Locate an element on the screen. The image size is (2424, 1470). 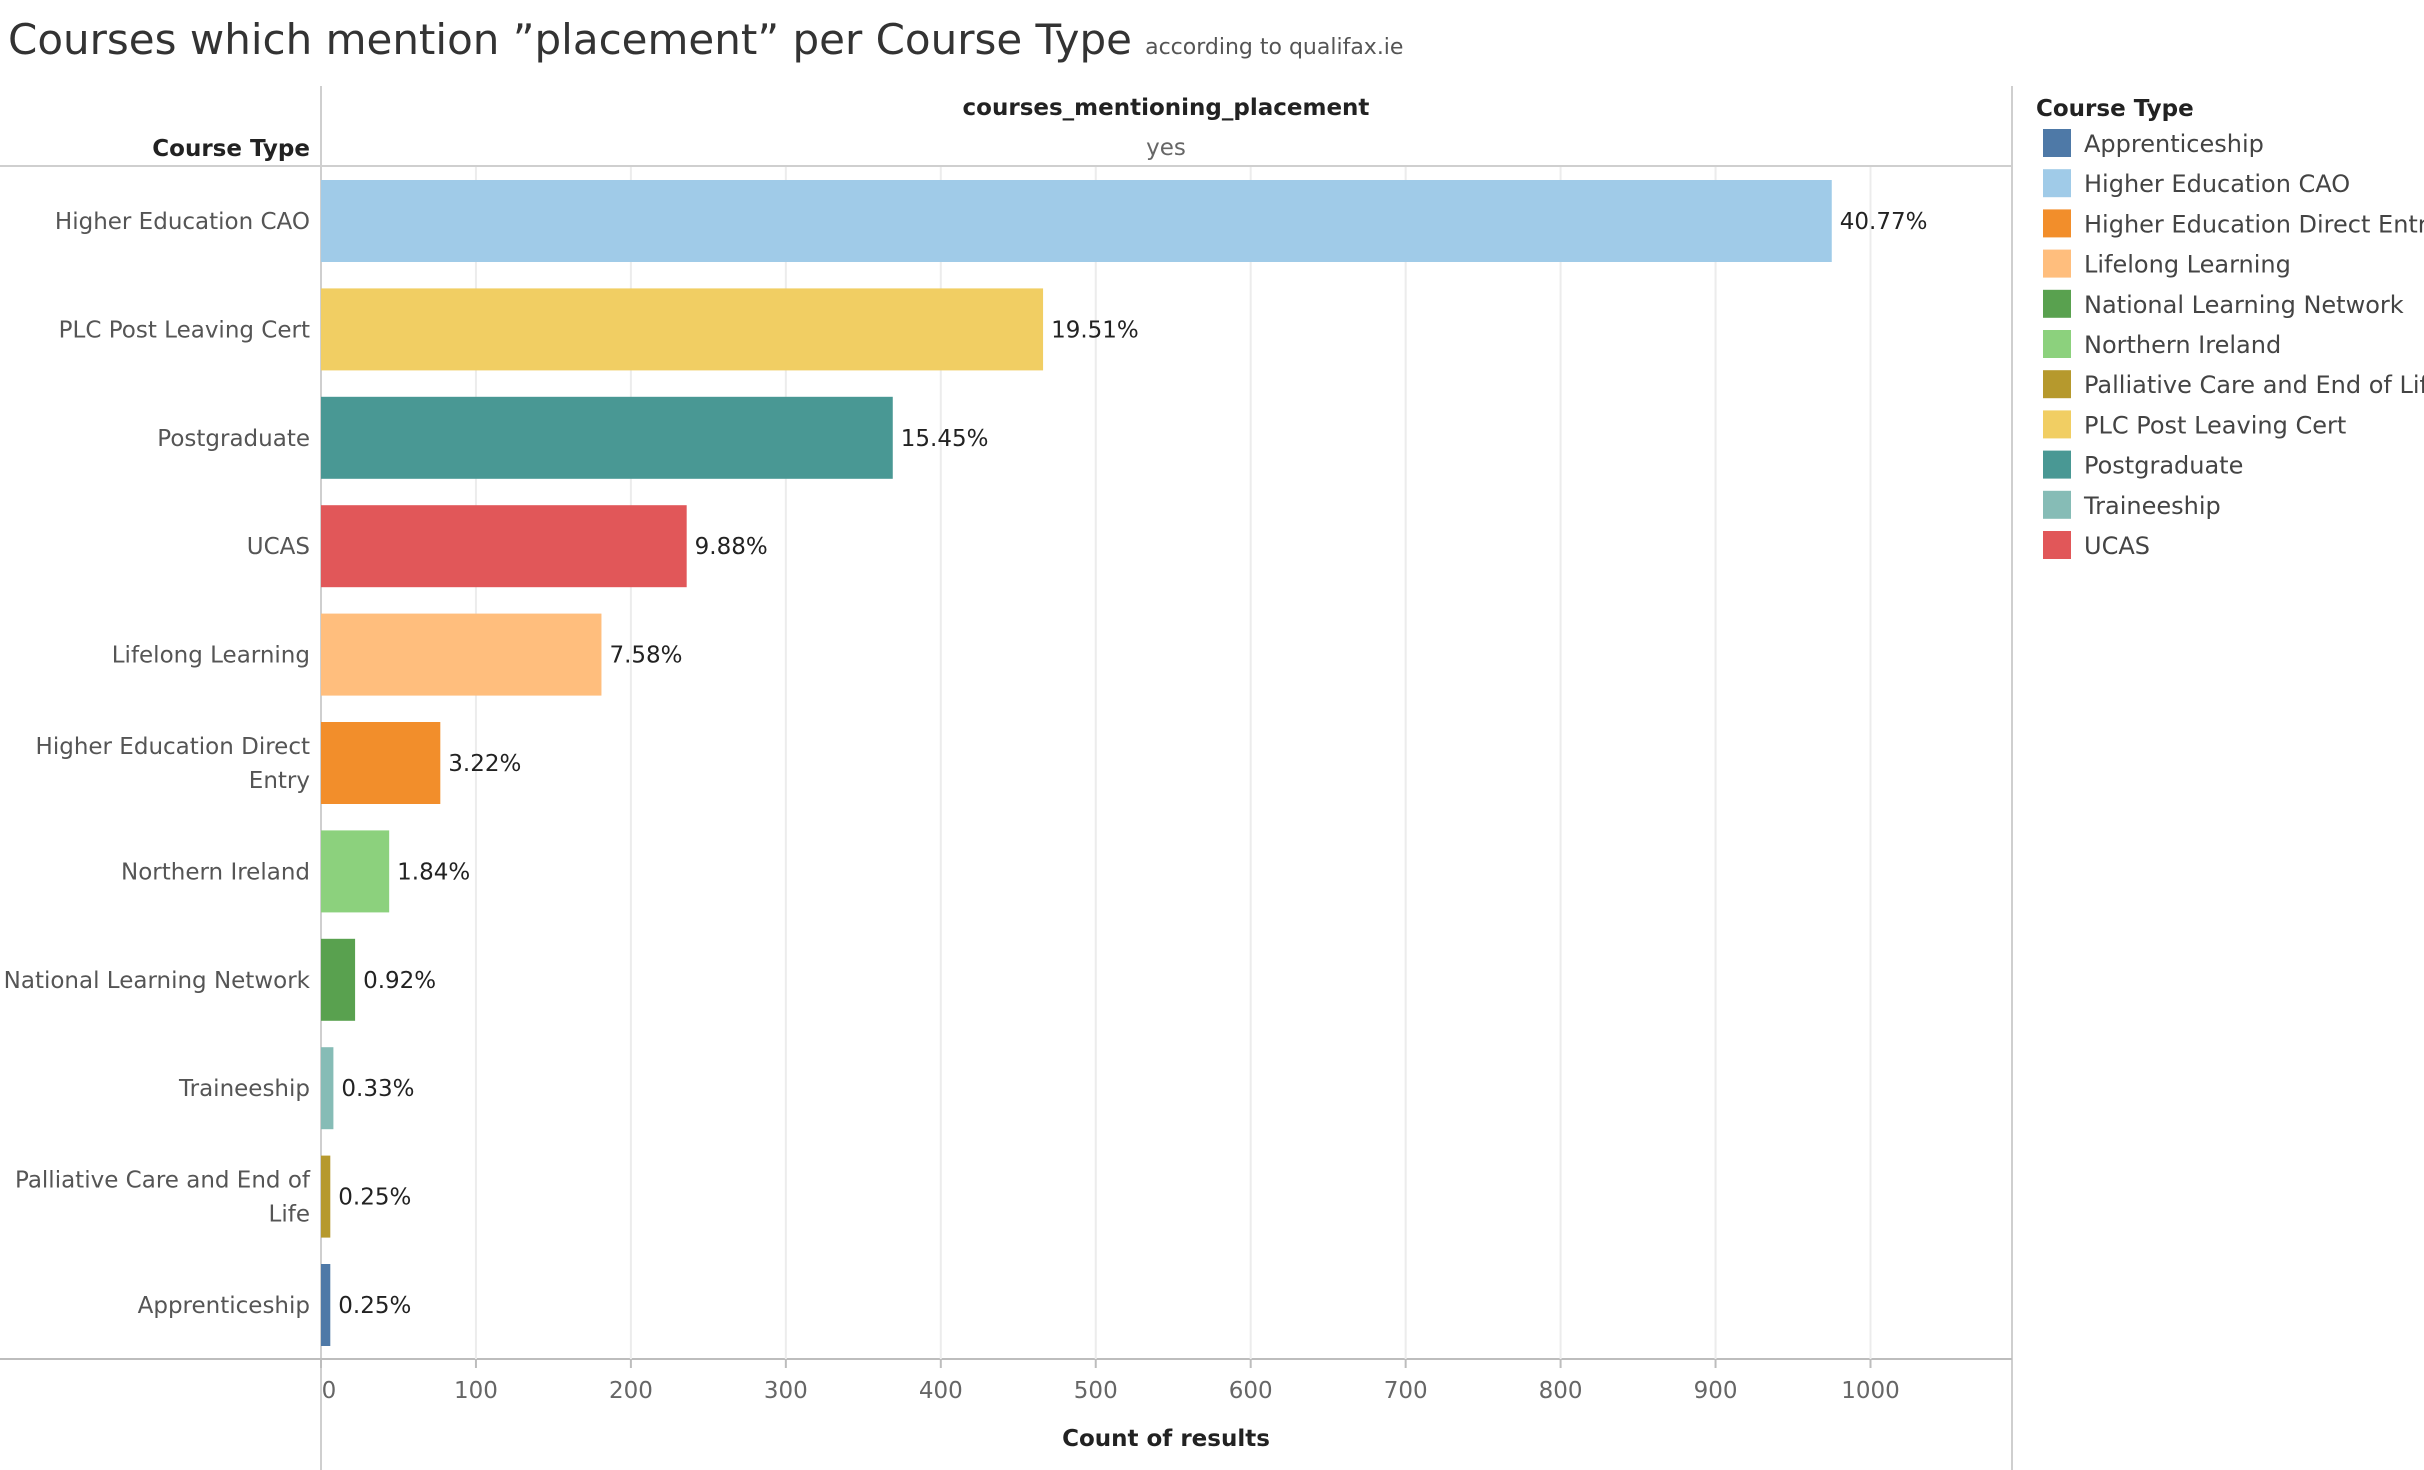
category-label: Entry is located at coordinates (279, 781).